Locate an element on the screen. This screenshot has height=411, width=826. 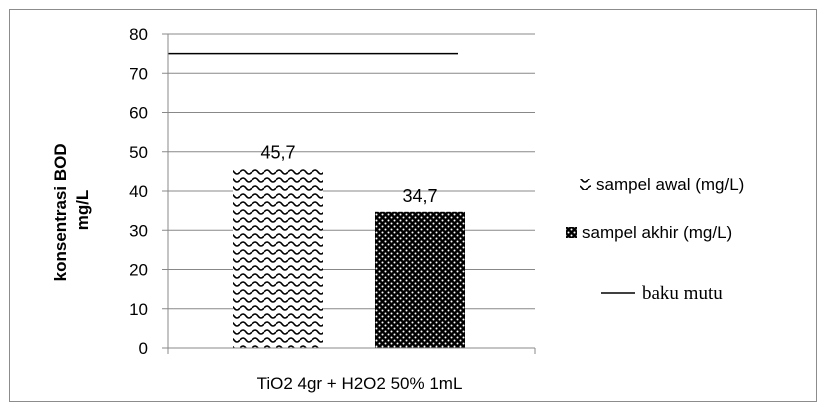
legend-label-sampel-akhir: sampel akhir (mg/L) is located at coordinates (657, 232).